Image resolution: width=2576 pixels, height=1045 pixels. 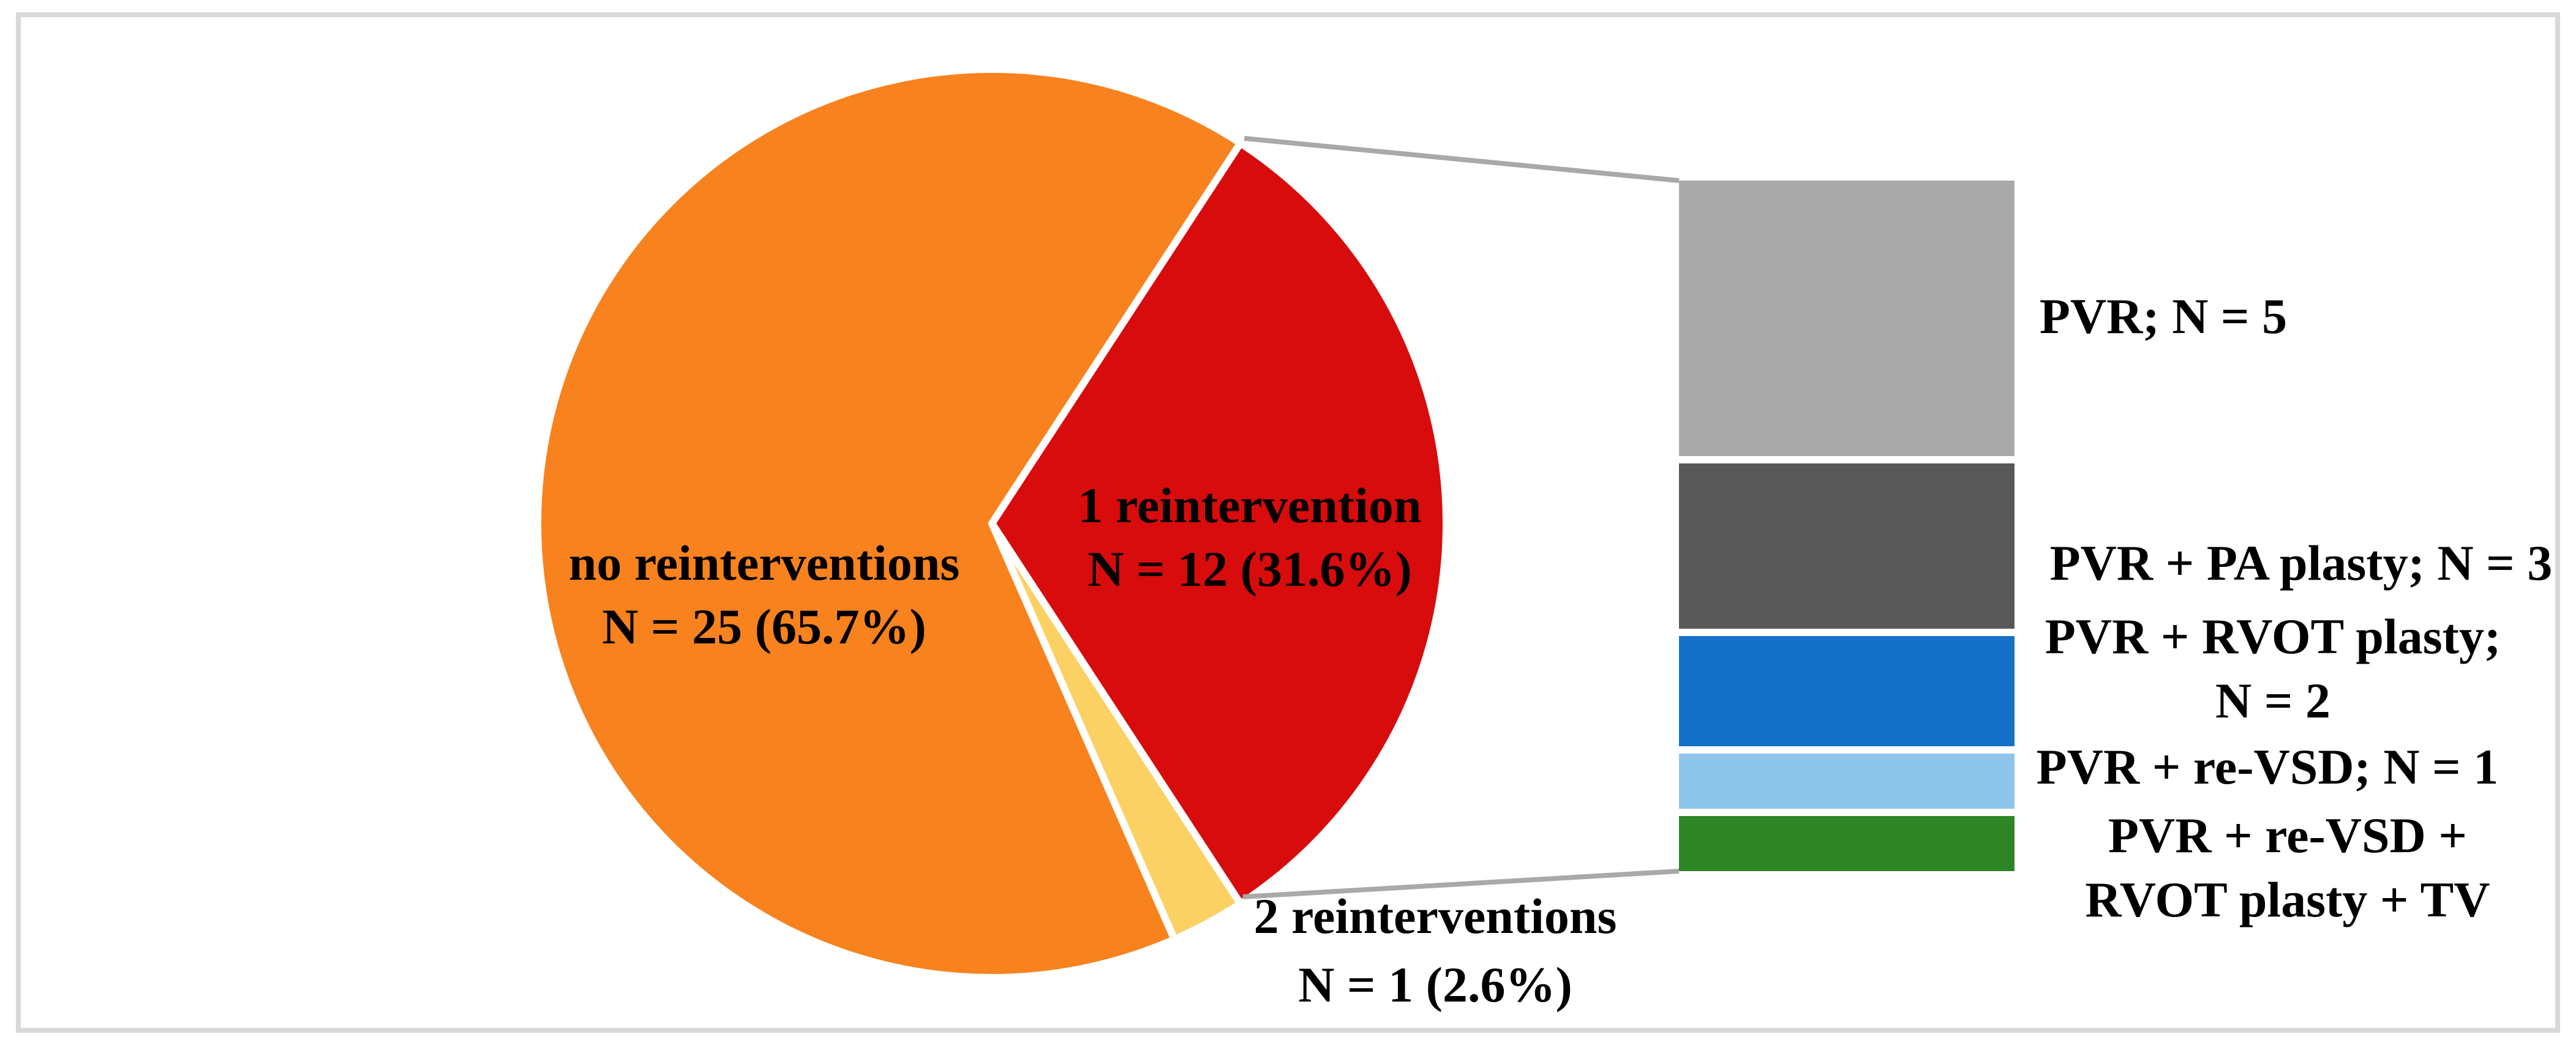 What do you see at coordinates (2288, 835) in the screenshot?
I see `bar-label-line: PVR + re-VSD +` at bounding box center [2288, 835].